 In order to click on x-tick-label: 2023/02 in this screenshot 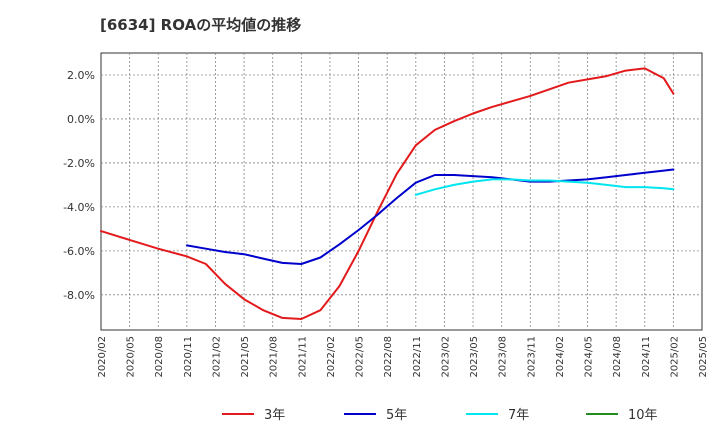, I will do `click(445, 357)`.